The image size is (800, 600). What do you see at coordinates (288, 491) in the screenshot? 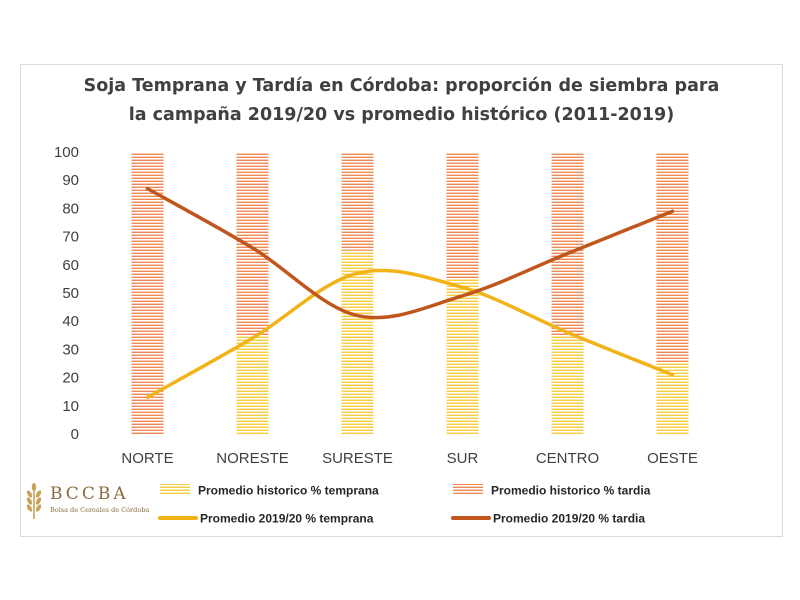
I see `legend-label: Promedio historico % temprana` at bounding box center [288, 491].